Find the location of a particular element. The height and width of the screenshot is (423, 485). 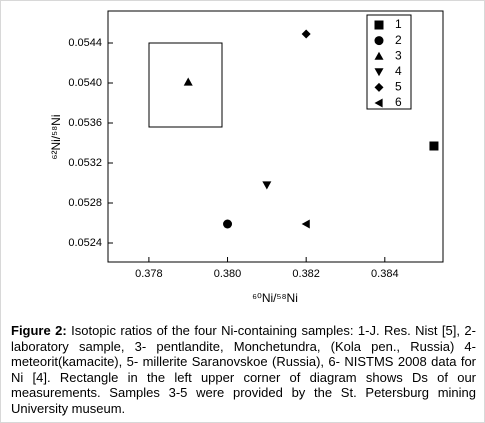

legend-label: 3 is located at coordinates (398, 55).